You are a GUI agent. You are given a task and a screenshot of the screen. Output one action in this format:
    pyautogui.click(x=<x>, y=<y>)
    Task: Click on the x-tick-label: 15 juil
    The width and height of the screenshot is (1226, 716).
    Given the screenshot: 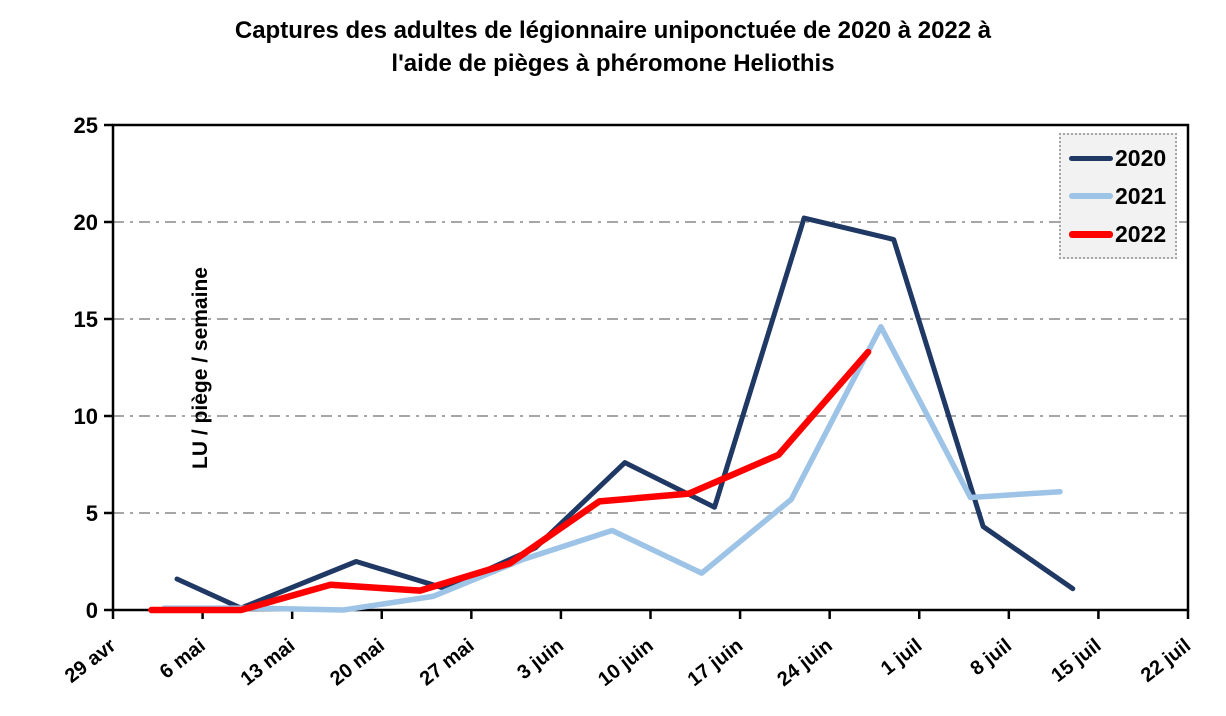 What is the action you would take?
    pyautogui.click(x=1076, y=661)
    